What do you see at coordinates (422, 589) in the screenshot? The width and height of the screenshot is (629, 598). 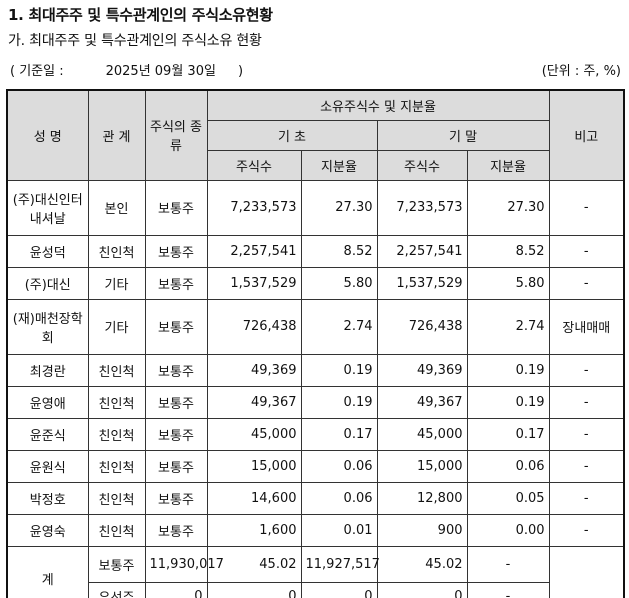 I see `total-end-ratio: 0` at bounding box center [422, 589].